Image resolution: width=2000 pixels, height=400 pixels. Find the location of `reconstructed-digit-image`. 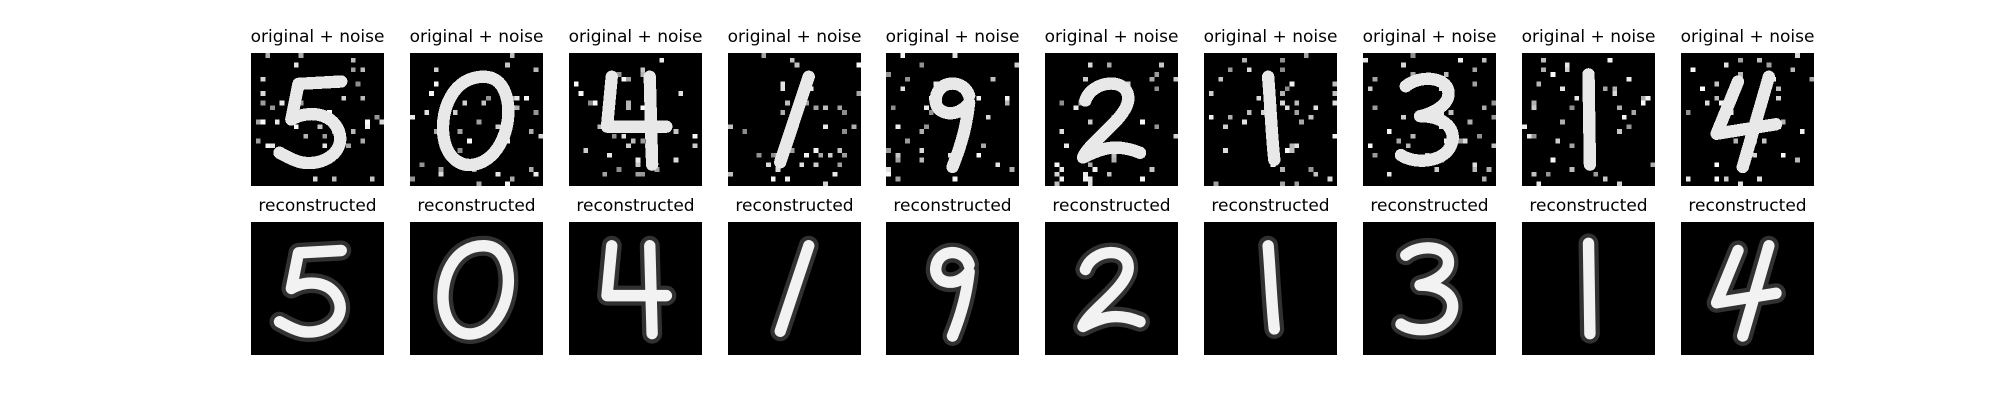

reconstructed-digit-image is located at coordinates (476, 288).